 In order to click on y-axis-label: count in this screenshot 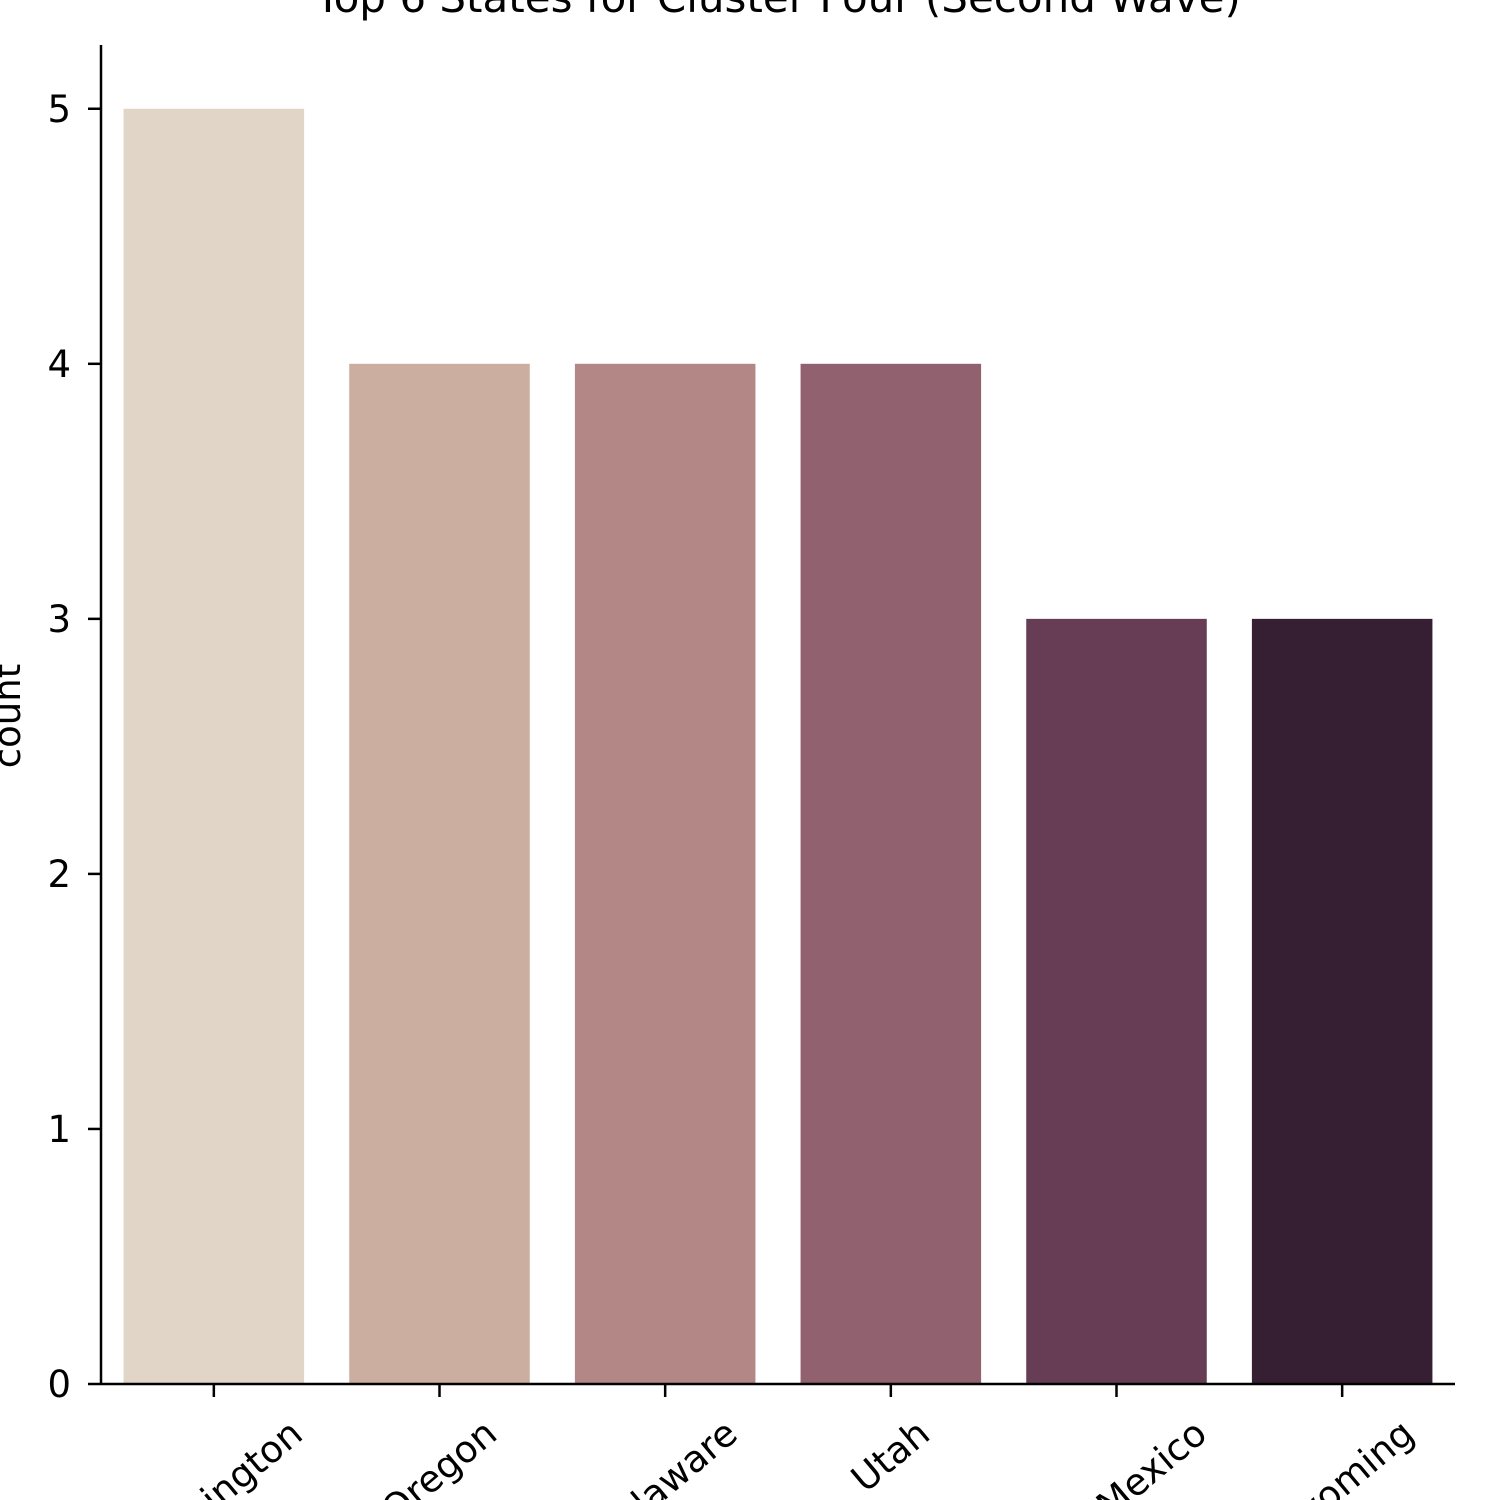, I will do `click(14, 716)`.